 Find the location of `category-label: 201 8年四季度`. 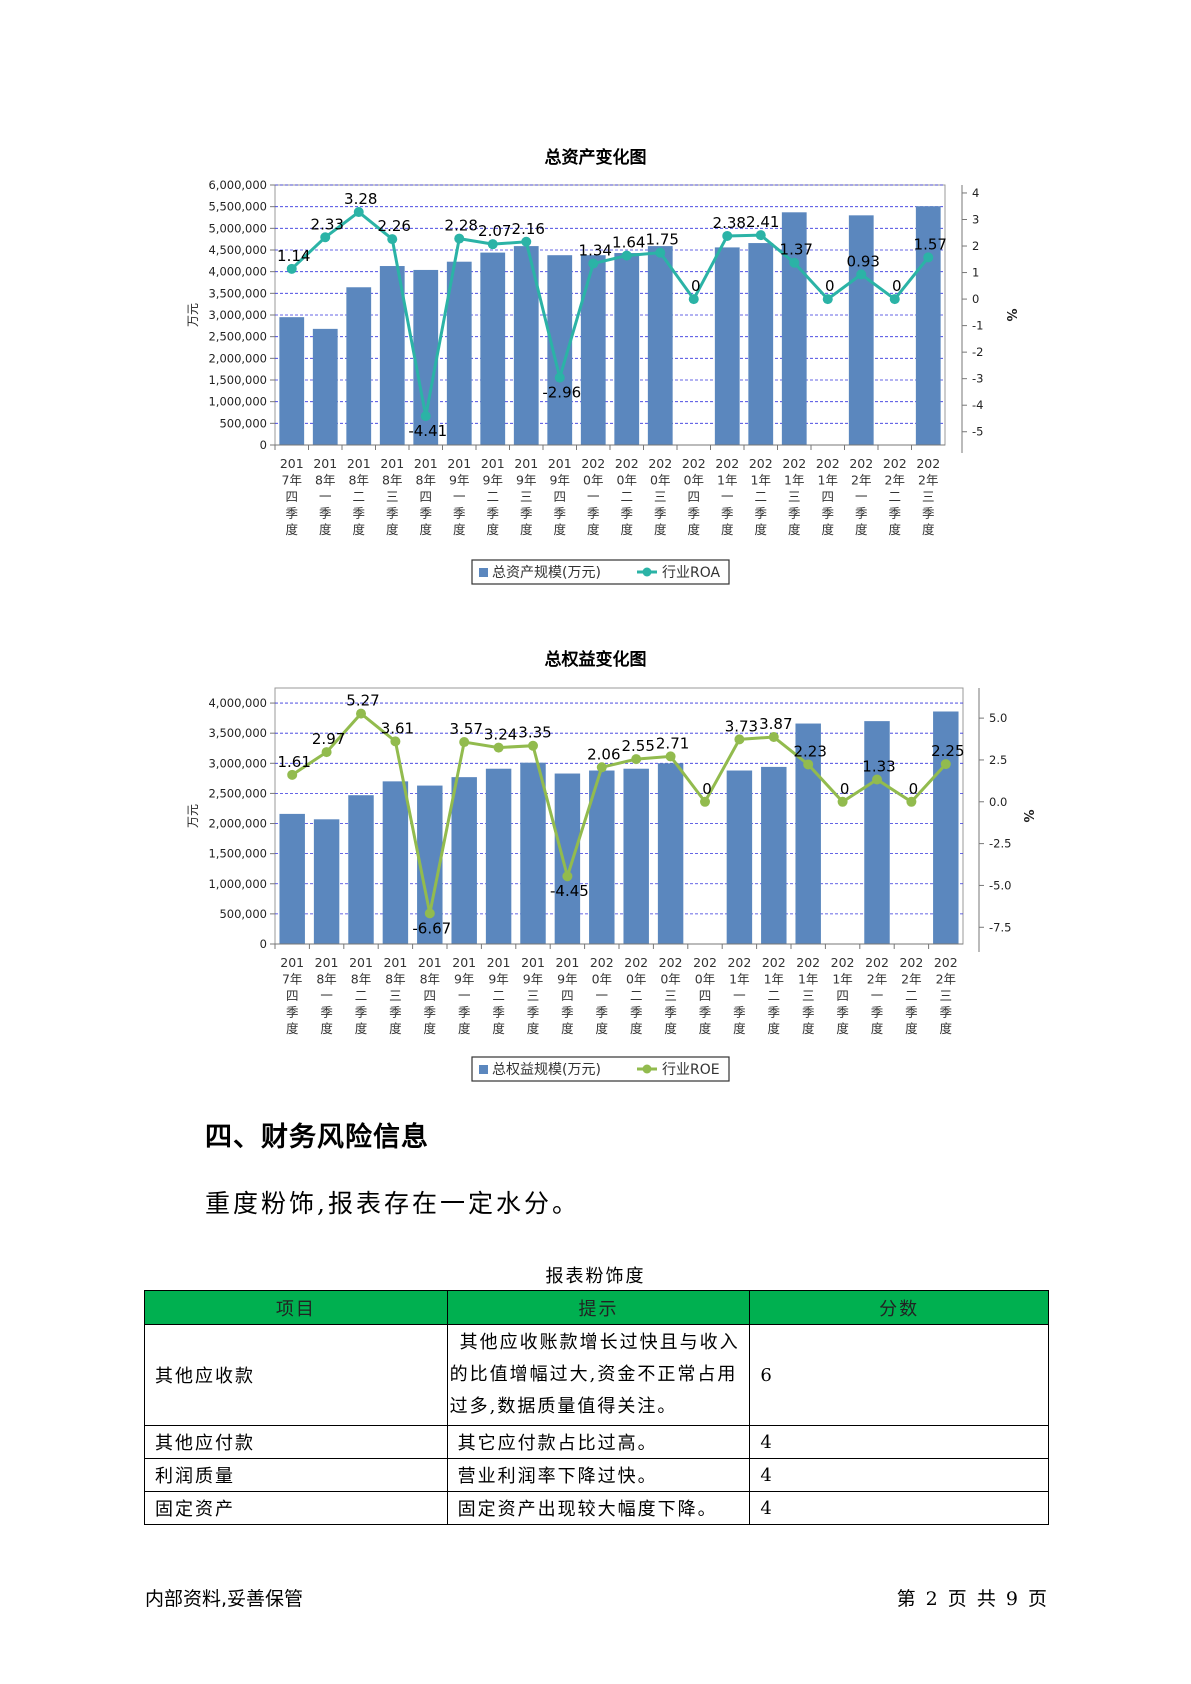

category-label: 201 8年四季度 is located at coordinates (430, 995).